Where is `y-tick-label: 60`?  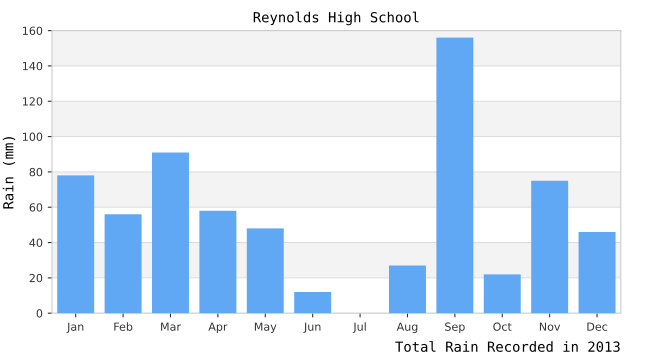
y-tick-label: 60 is located at coordinates (36, 207).